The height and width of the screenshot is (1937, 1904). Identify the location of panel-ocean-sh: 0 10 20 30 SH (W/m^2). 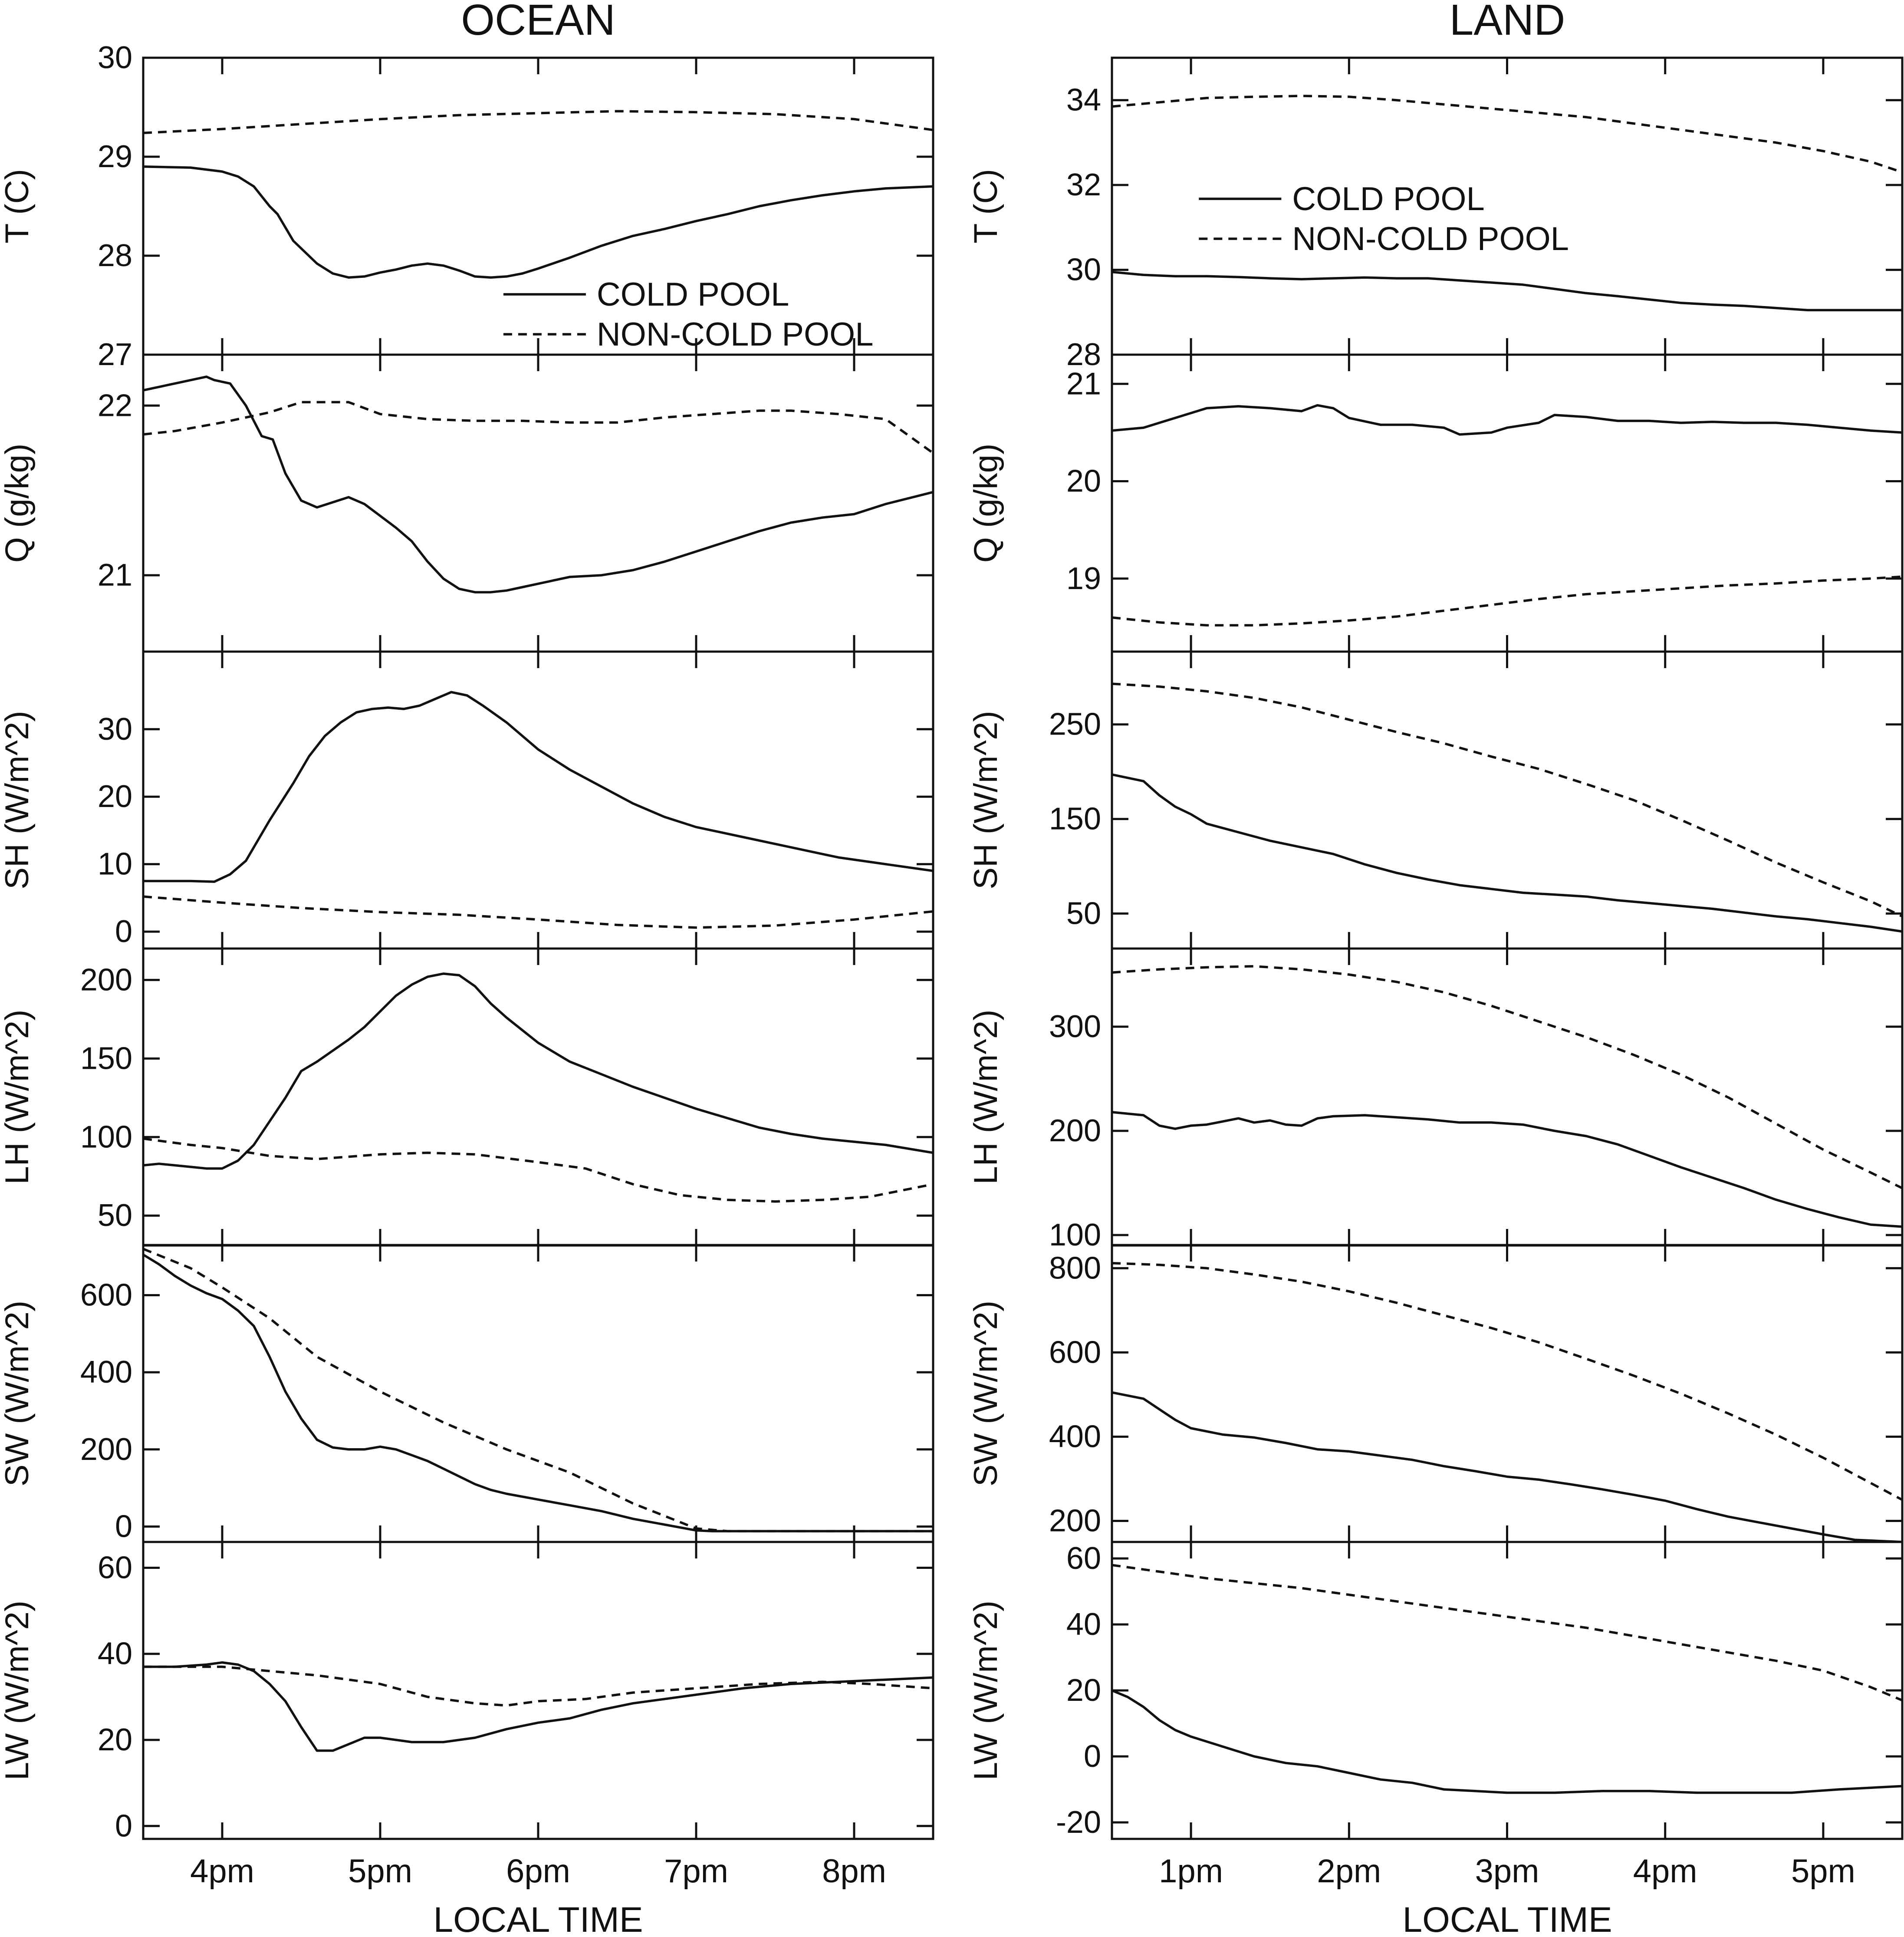
(467, 800).